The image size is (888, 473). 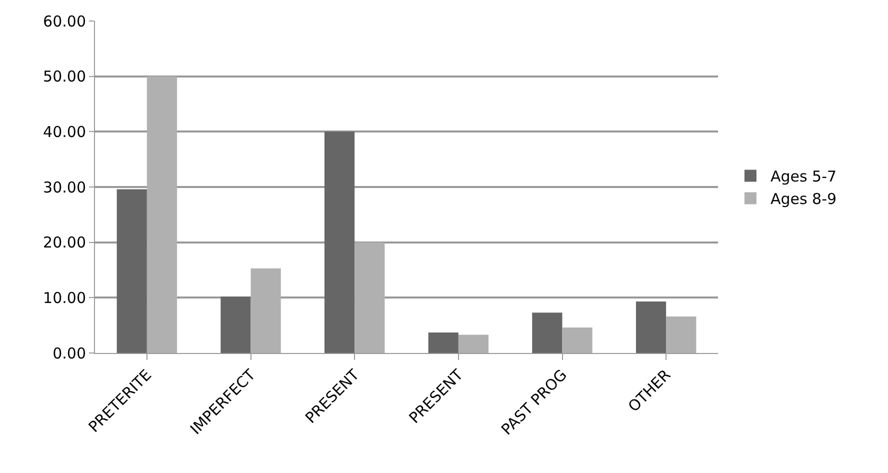 I want to click on y-tick-label: 40.00, so click(x=64, y=131).